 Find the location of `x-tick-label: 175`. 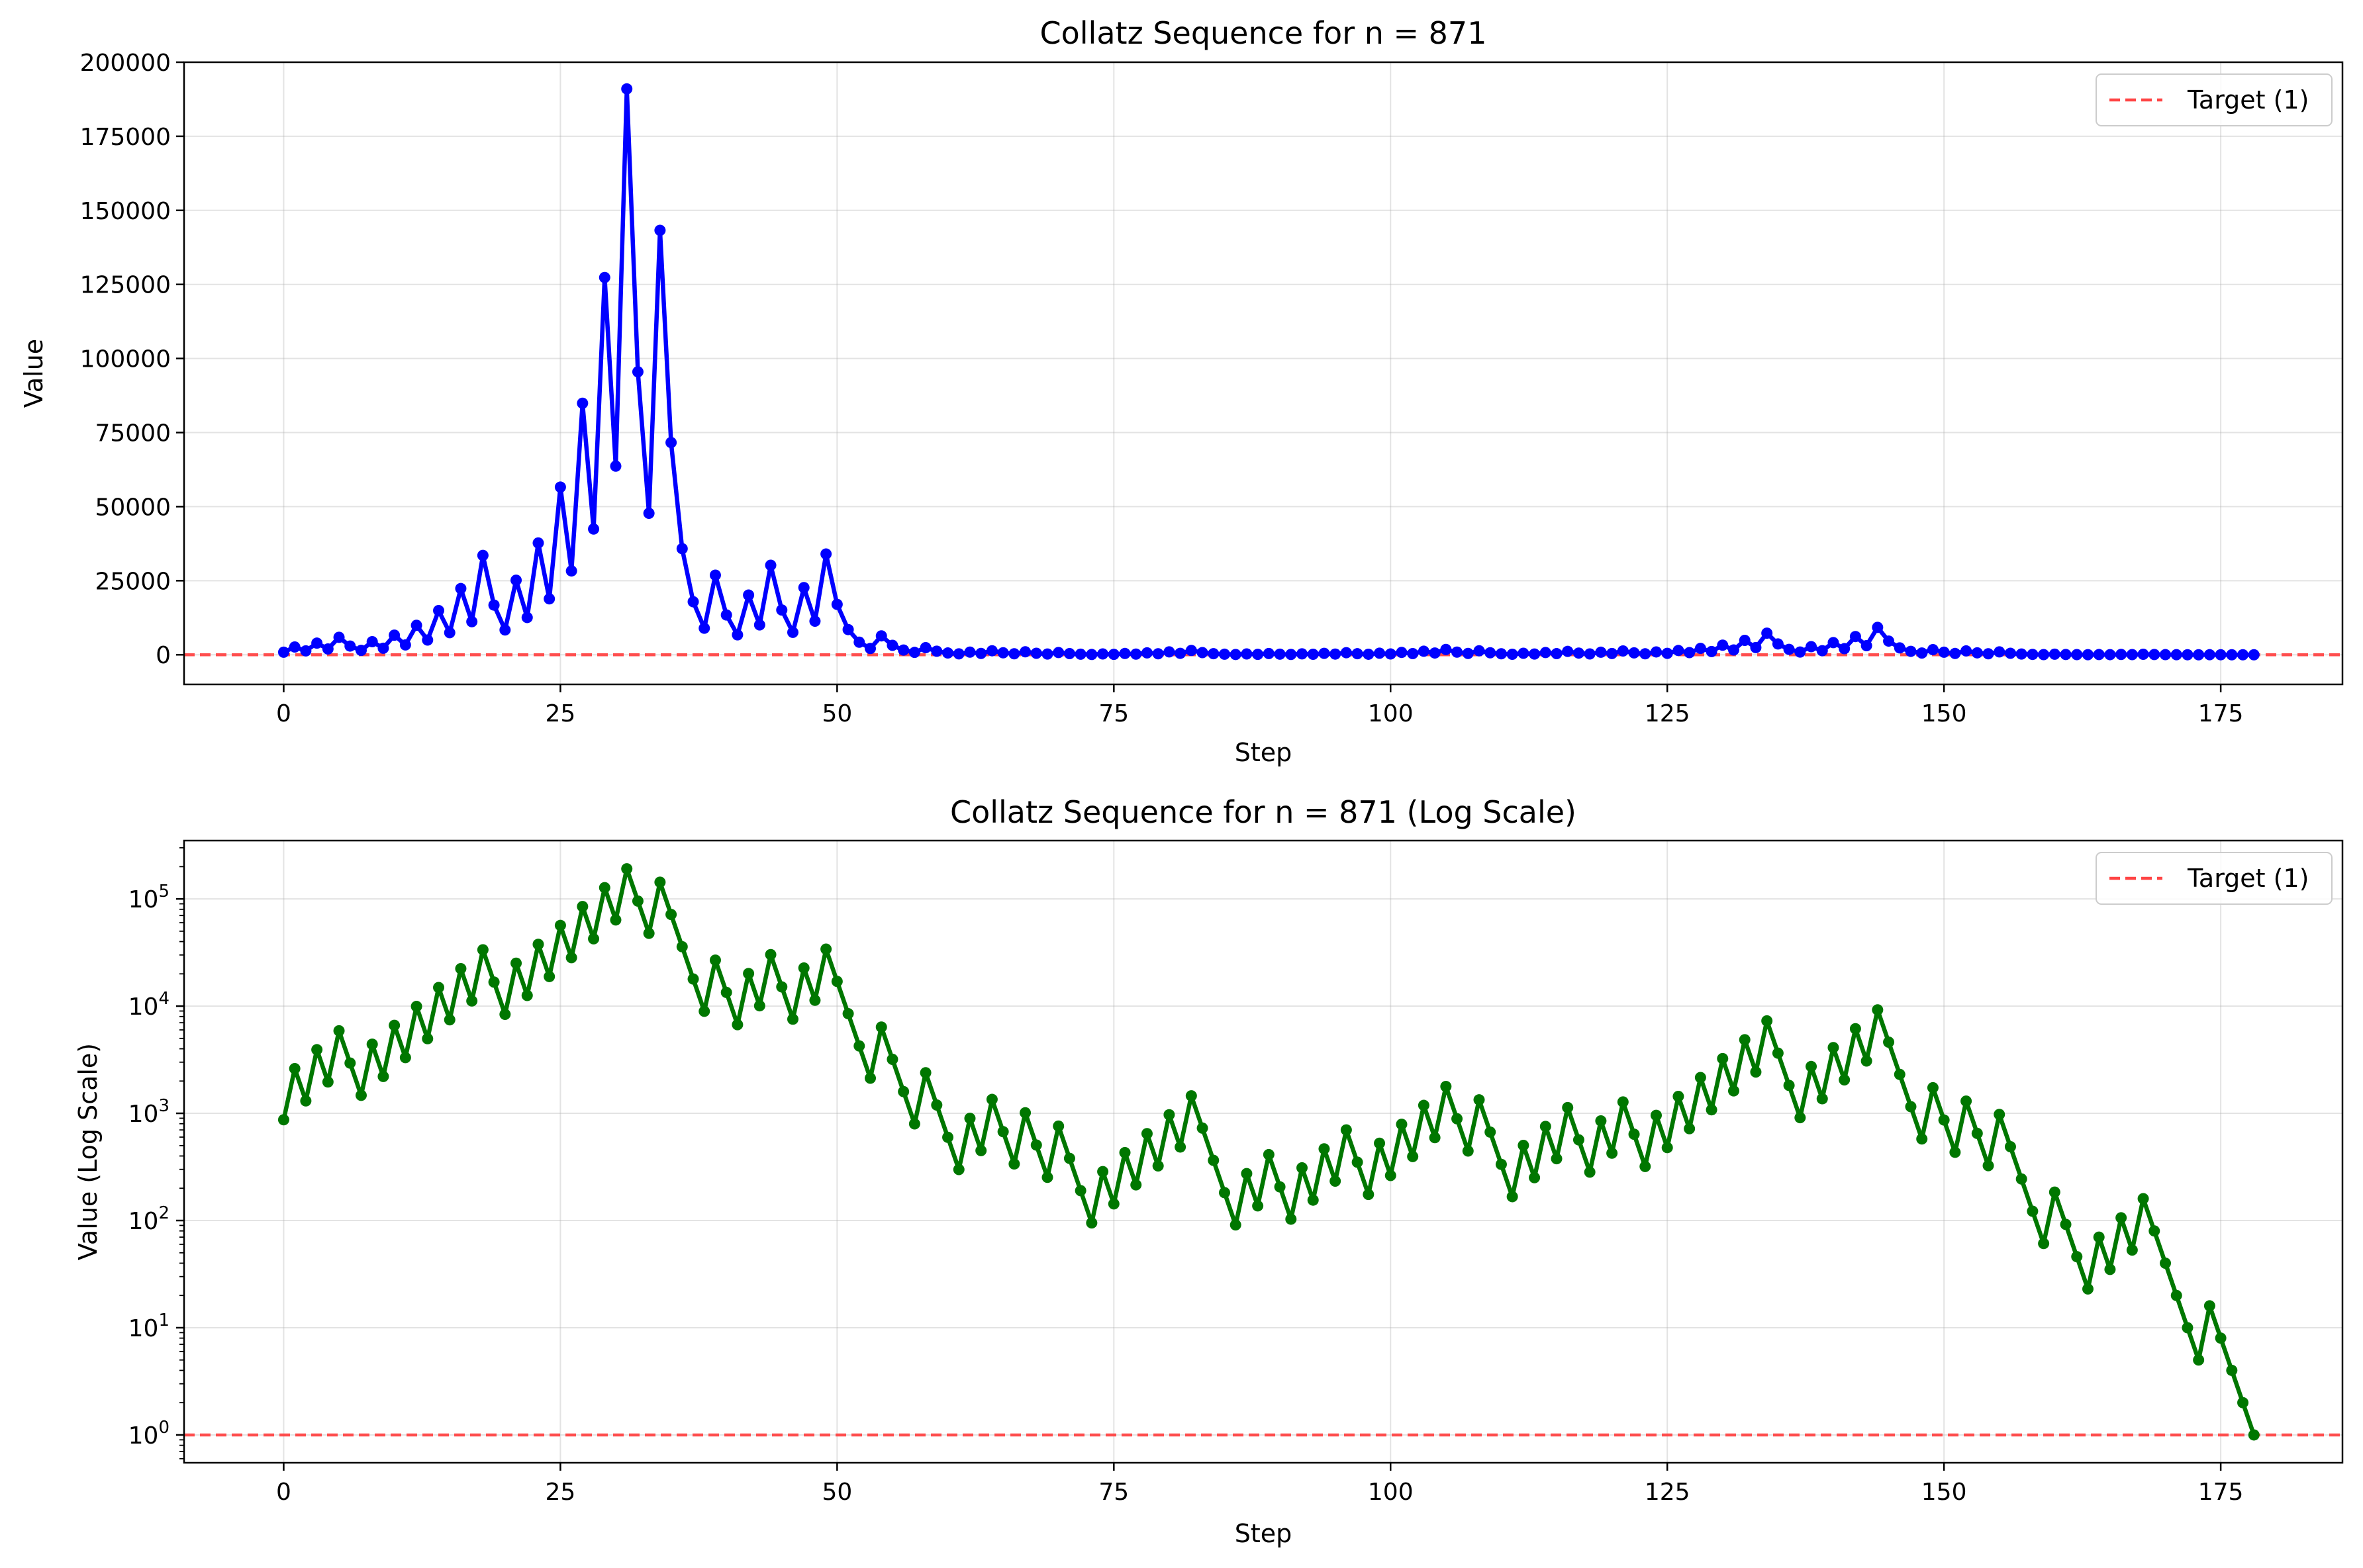

x-tick-label: 175 is located at coordinates (2221, 713).